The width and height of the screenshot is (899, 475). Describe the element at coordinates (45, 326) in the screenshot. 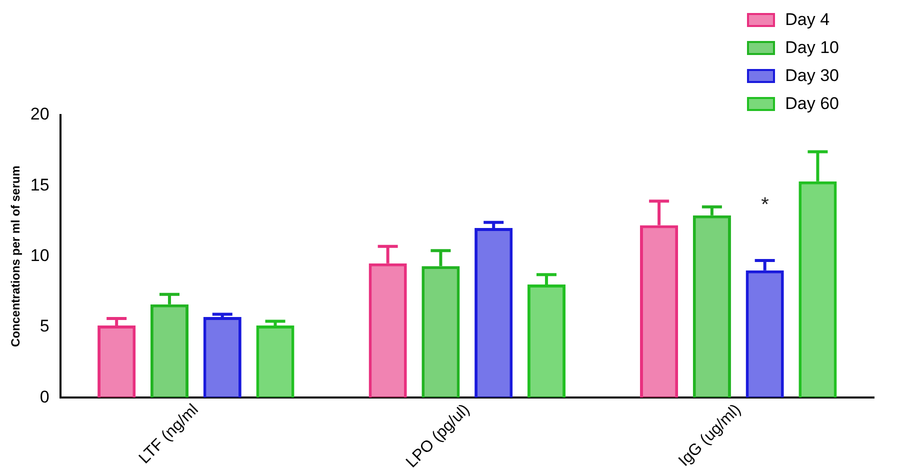

I see `y-tick-label: 5` at that location.